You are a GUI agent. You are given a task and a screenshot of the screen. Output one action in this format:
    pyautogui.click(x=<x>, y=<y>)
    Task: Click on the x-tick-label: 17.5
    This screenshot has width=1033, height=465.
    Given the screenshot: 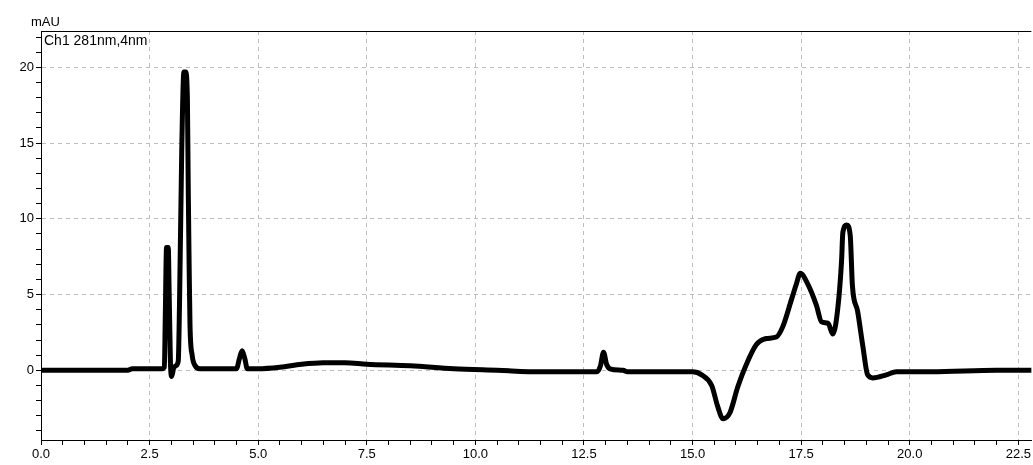 What is the action you would take?
    pyautogui.click(x=801, y=454)
    